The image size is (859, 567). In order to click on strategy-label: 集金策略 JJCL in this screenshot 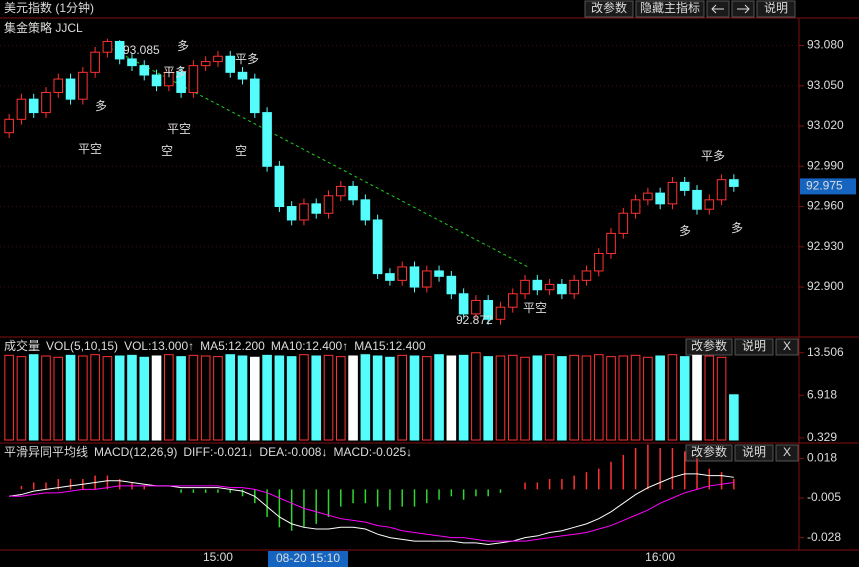, I will do `click(43, 27)`.